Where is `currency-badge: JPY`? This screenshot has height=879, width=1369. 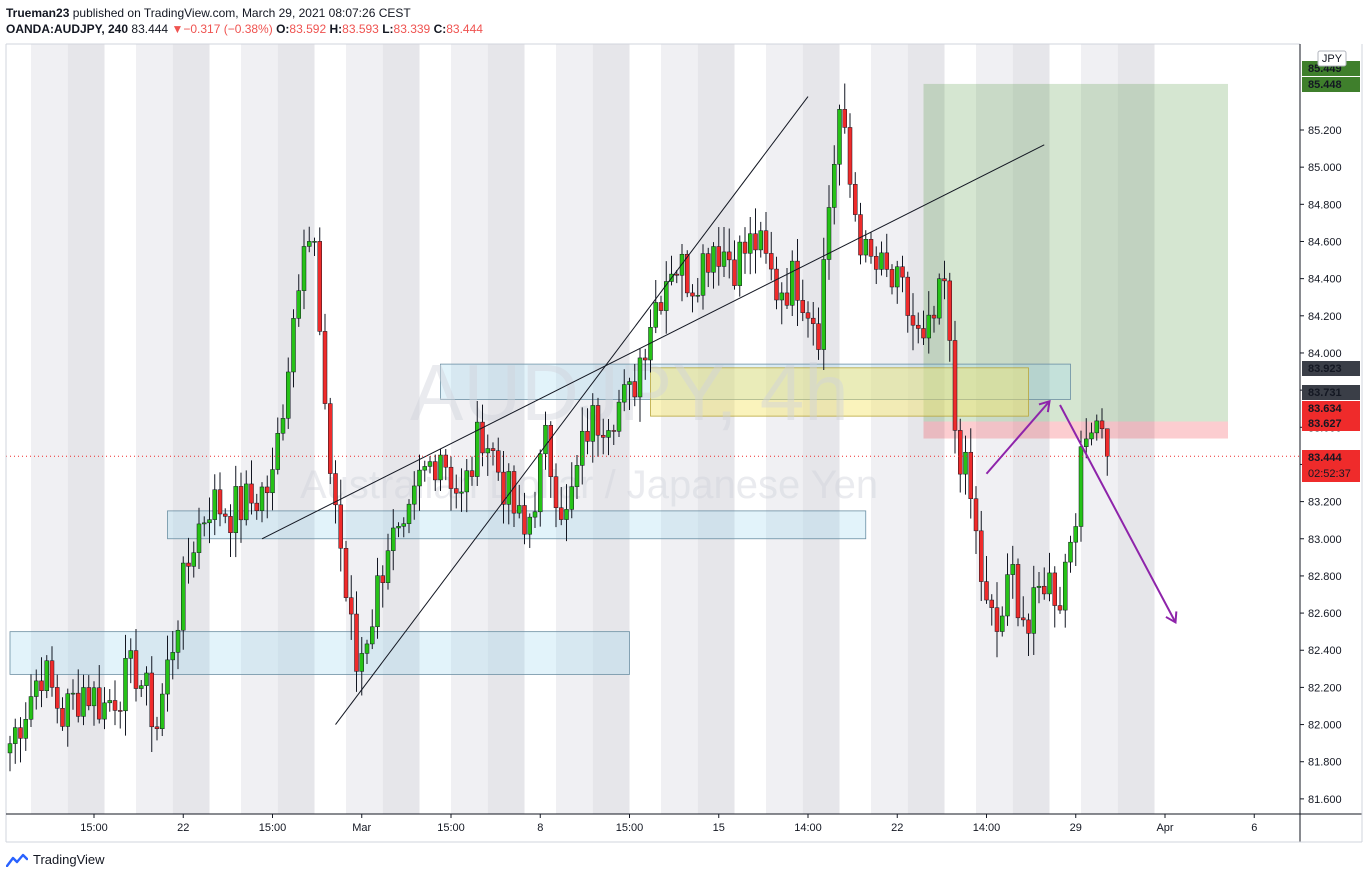
currency-badge: JPY is located at coordinates (1332, 58).